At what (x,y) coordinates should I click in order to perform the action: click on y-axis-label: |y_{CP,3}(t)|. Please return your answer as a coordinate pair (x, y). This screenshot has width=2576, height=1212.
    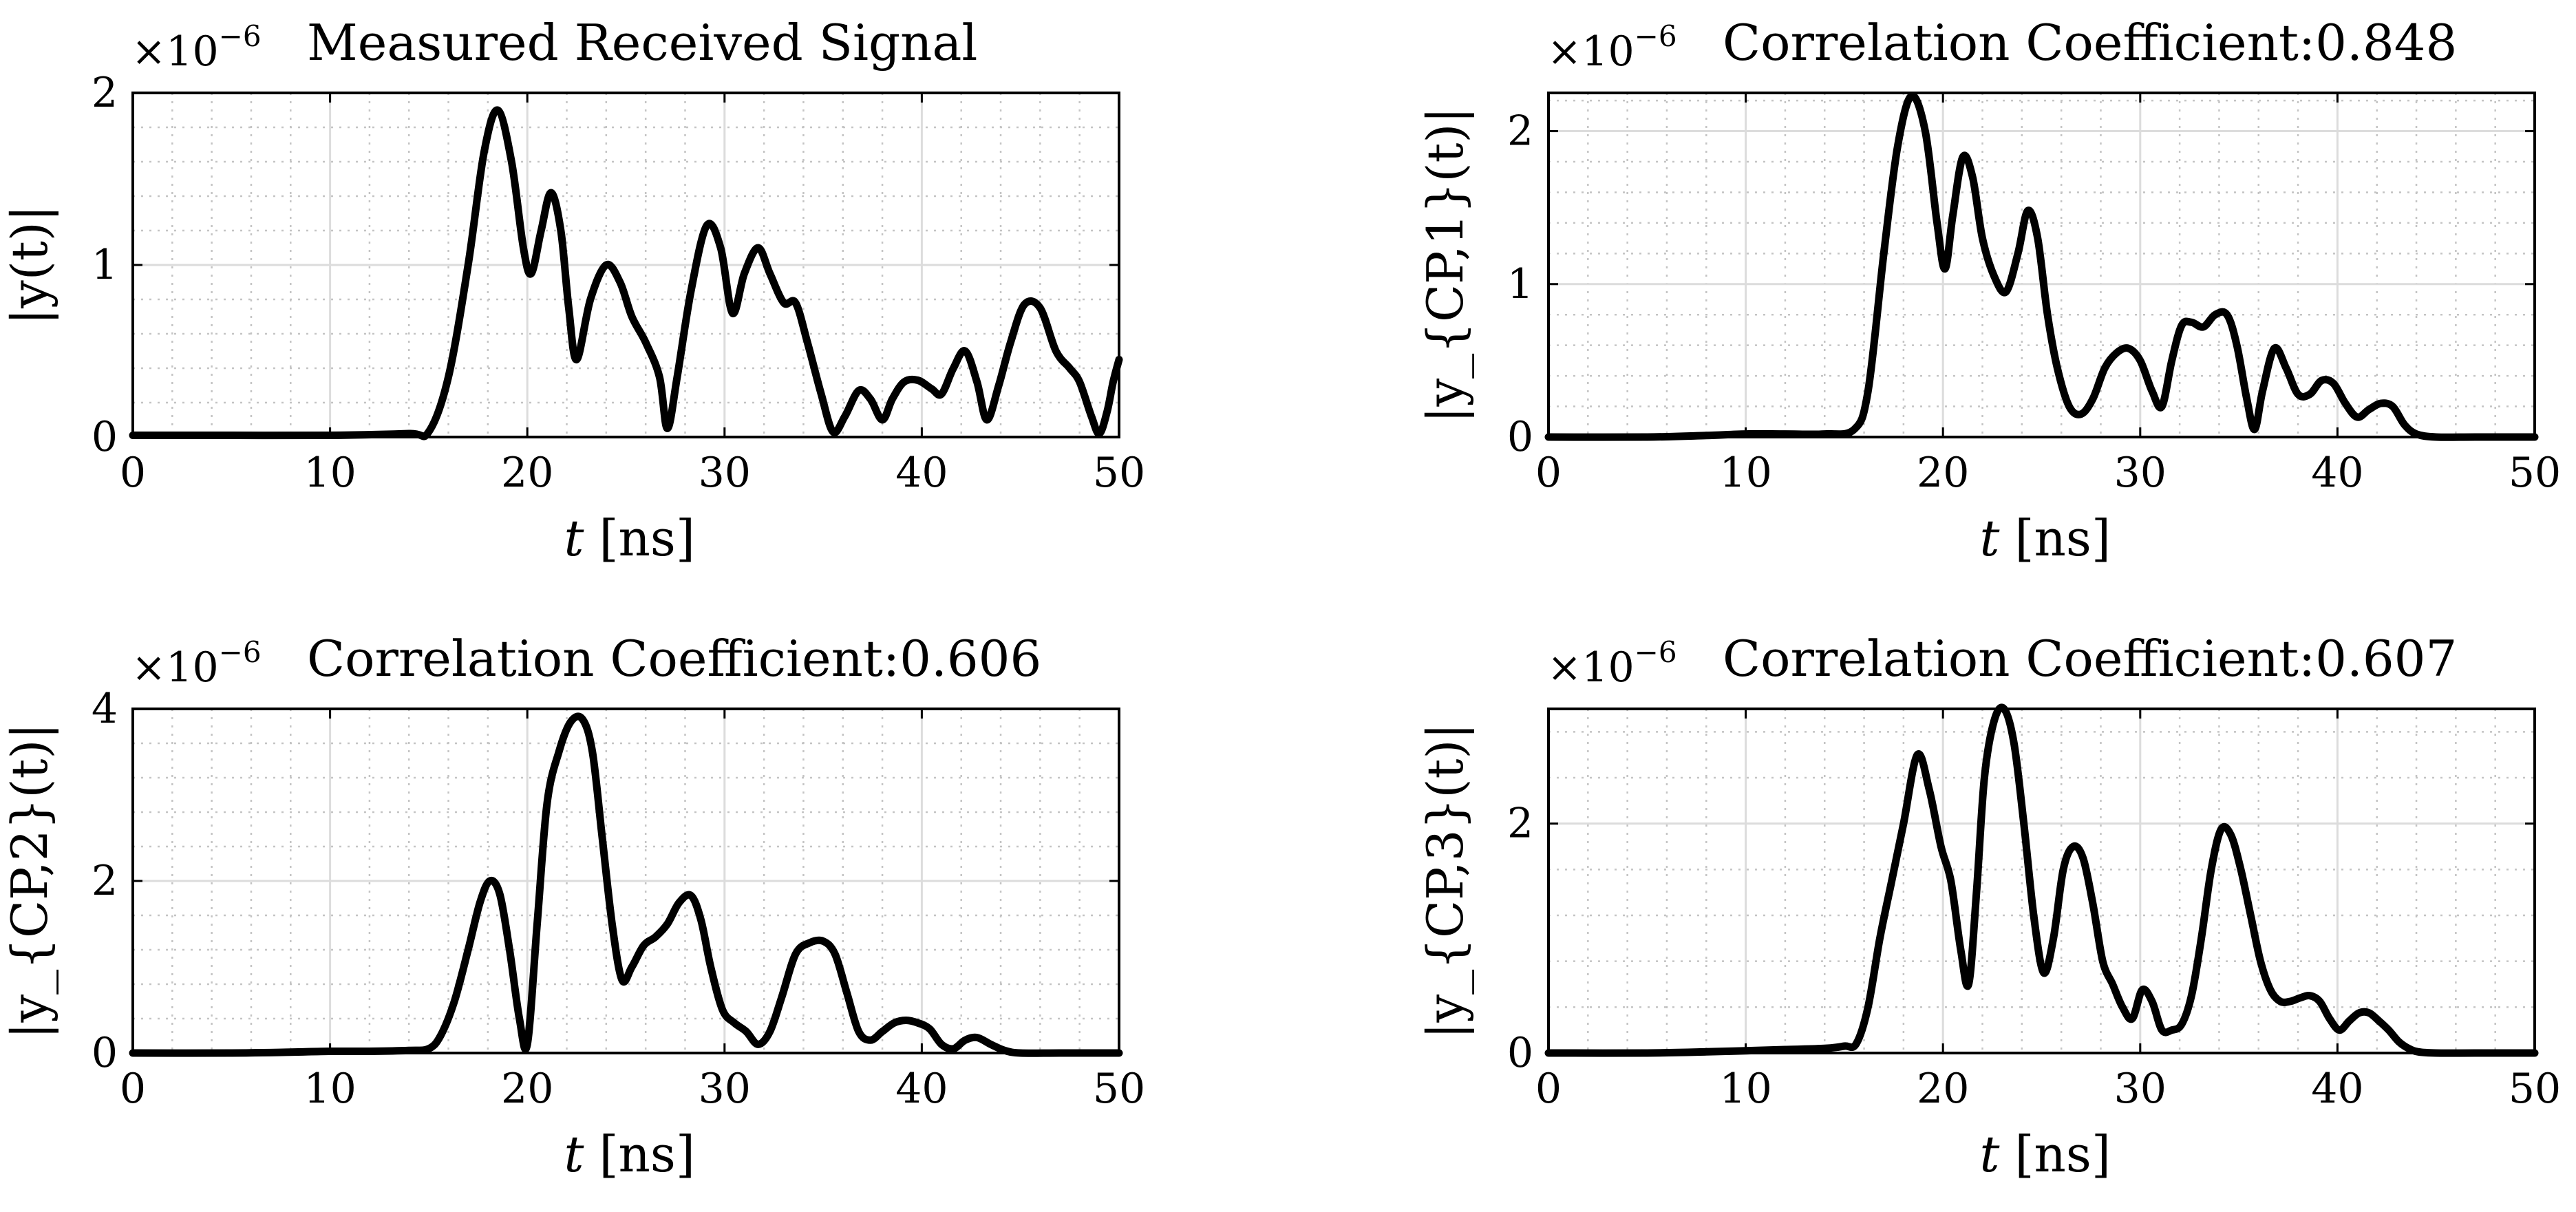
    Looking at the image, I should click on (1445, 881).